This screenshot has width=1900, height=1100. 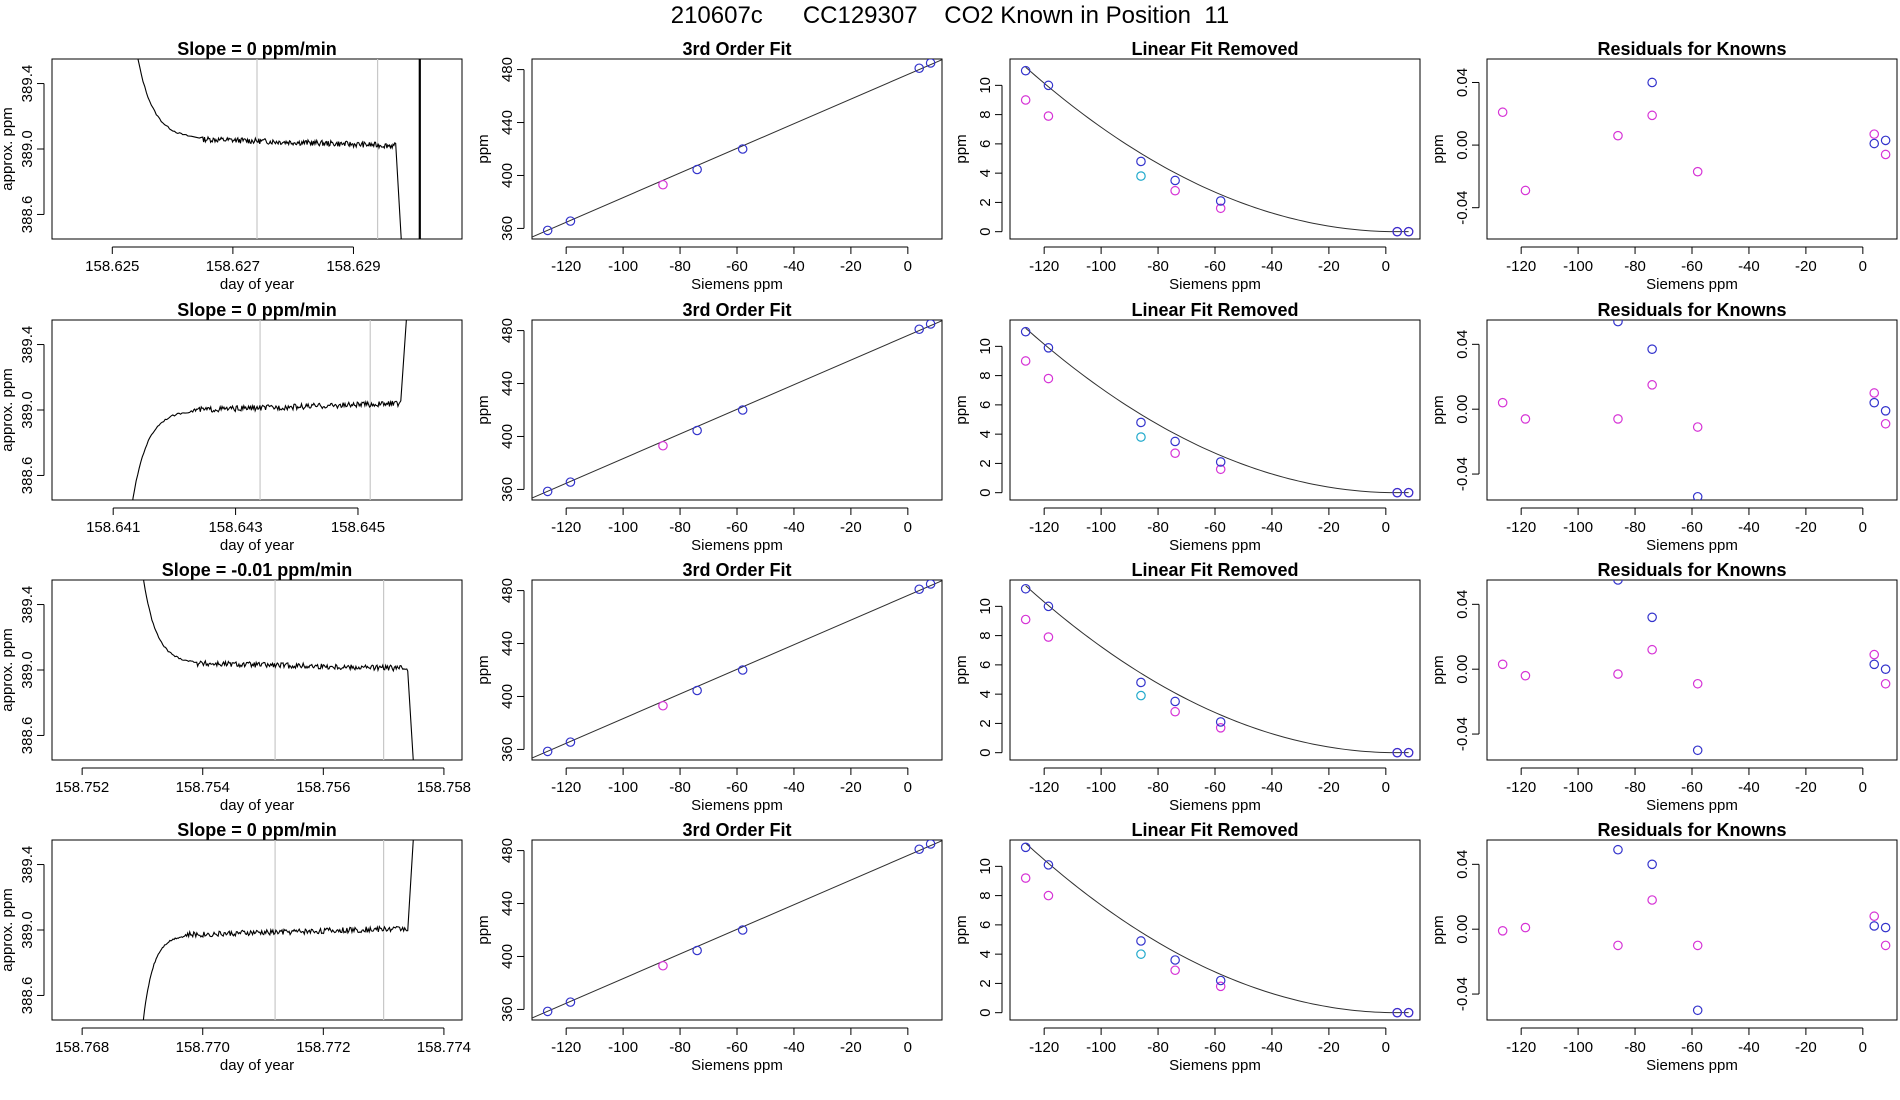 What do you see at coordinates (1462, 344) in the screenshot?
I see `y-tick-label: 0.04` at bounding box center [1462, 344].